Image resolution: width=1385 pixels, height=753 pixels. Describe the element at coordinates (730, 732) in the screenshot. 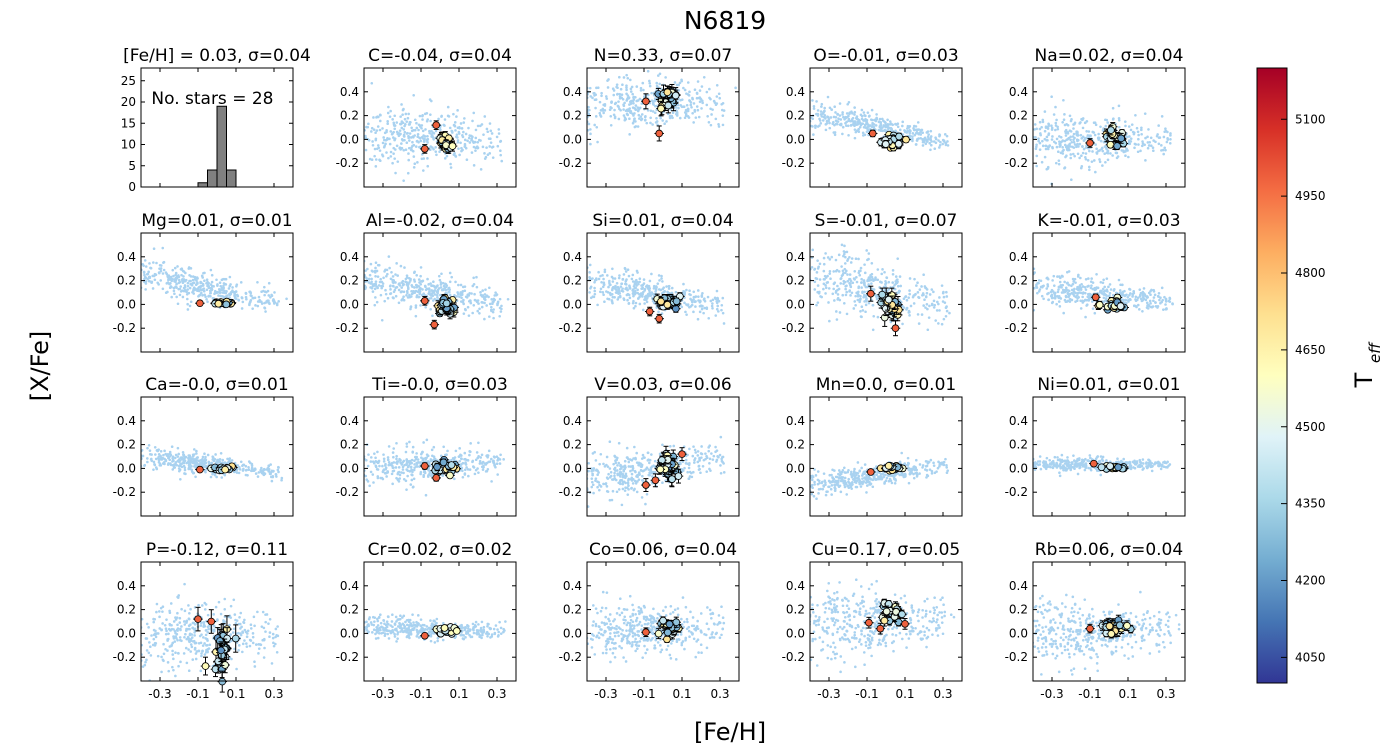

I see `x-axis-label: [Fe/H]` at that location.